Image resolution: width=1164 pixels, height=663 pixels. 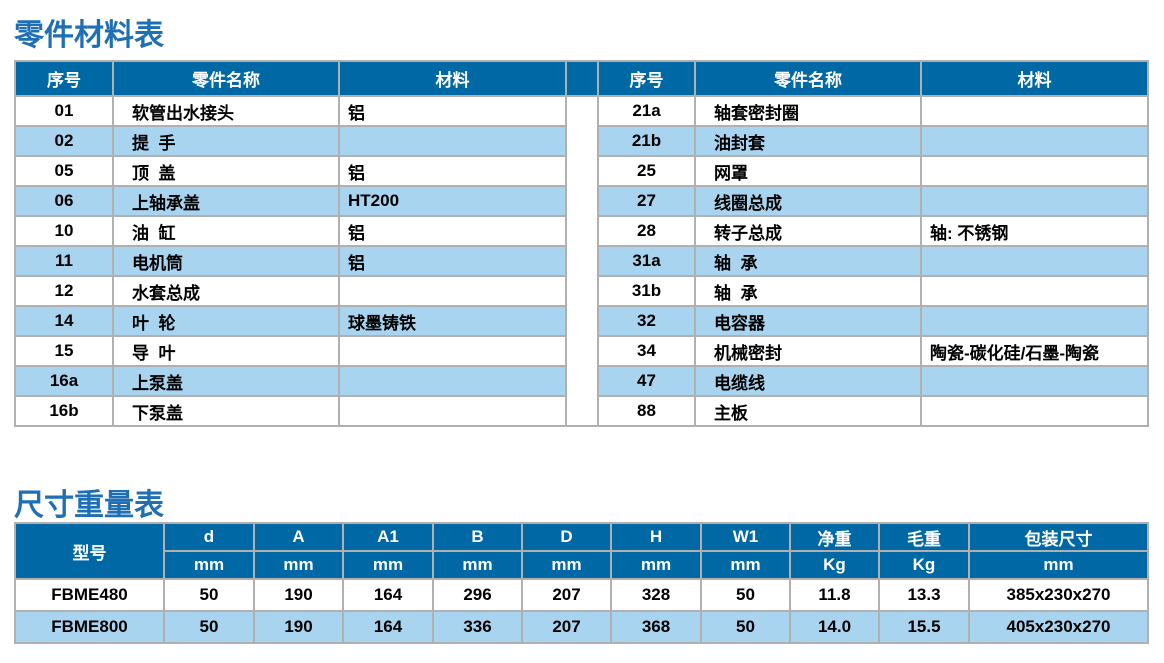 What do you see at coordinates (452, 201) in the screenshot?
I see `part-material: HT200` at bounding box center [452, 201].